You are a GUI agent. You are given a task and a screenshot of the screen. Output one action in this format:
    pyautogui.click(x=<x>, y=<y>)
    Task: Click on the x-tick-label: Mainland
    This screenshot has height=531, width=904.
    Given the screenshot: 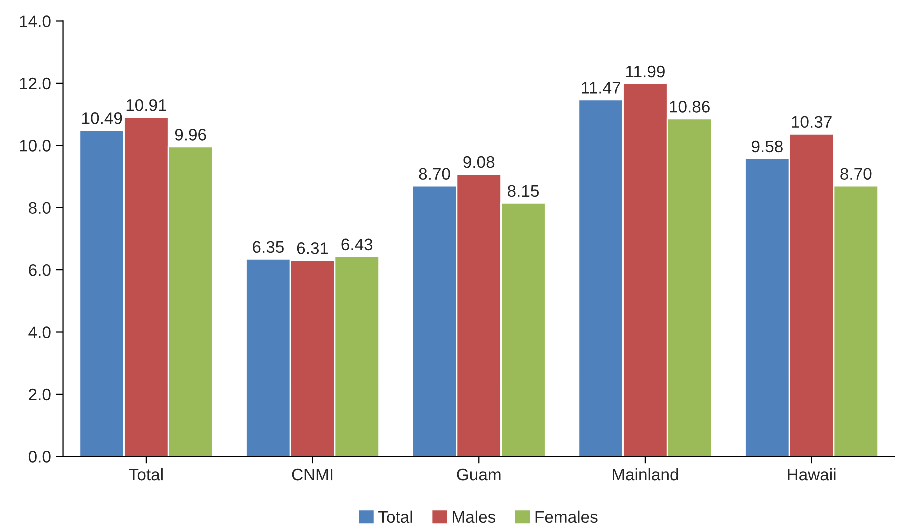 What is the action you would take?
    pyautogui.click(x=645, y=474)
    